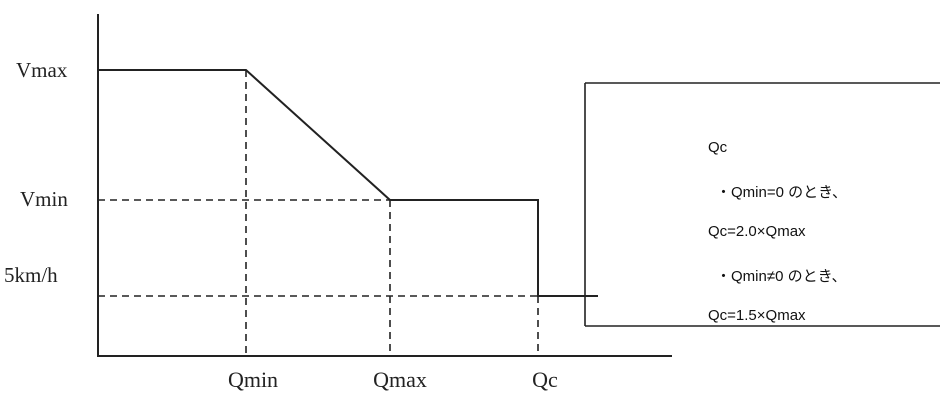 This screenshot has height=397, width=940. What do you see at coordinates (718, 147) in the screenshot?
I see `note-title: Qc` at bounding box center [718, 147].